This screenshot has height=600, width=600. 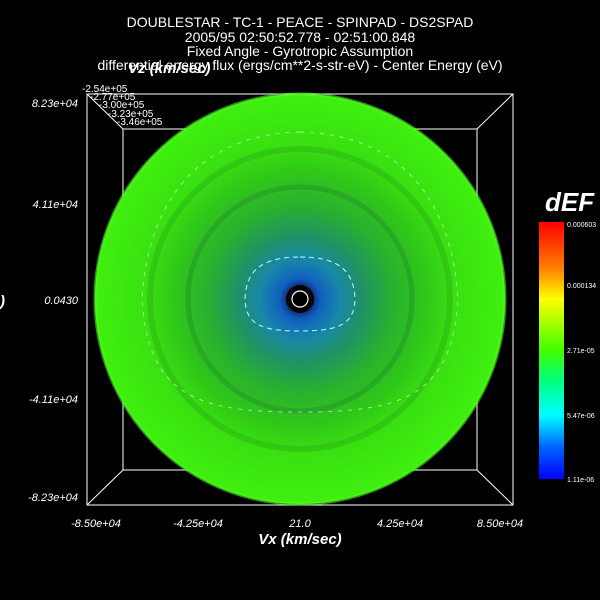 What do you see at coordinates (140, 122) in the screenshot?
I see `contour-label-5: -3.46e+05` at bounding box center [140, 122].